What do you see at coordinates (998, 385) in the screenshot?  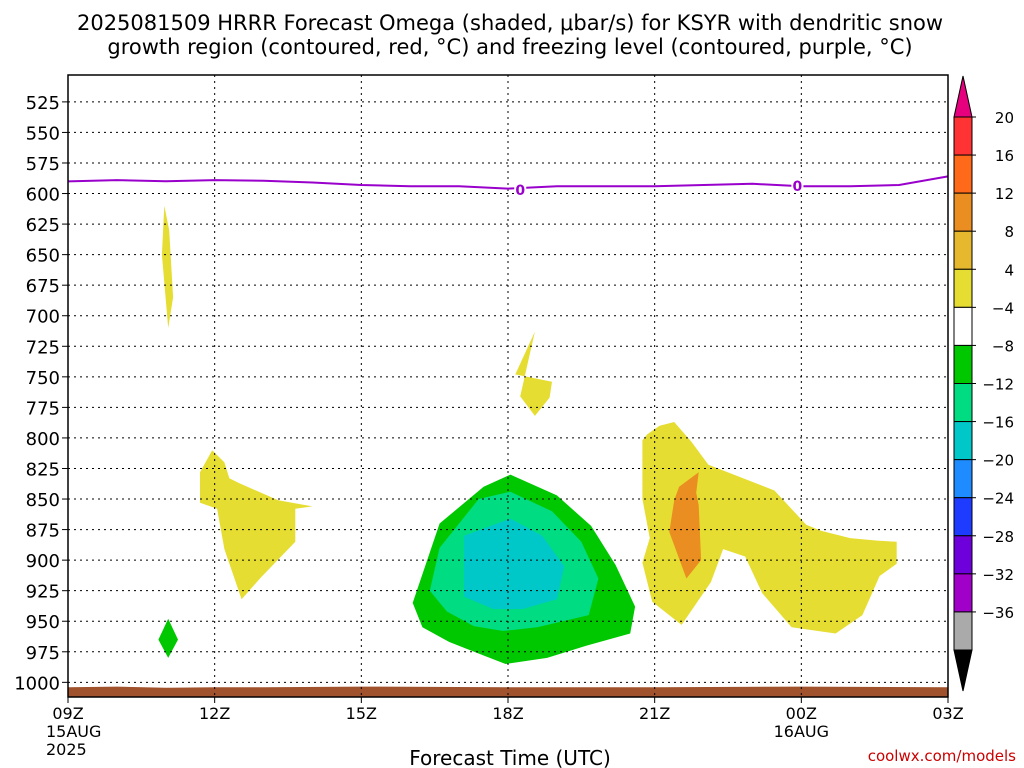 I see `colorbar-label: −12` at bounding box center [998, 385].